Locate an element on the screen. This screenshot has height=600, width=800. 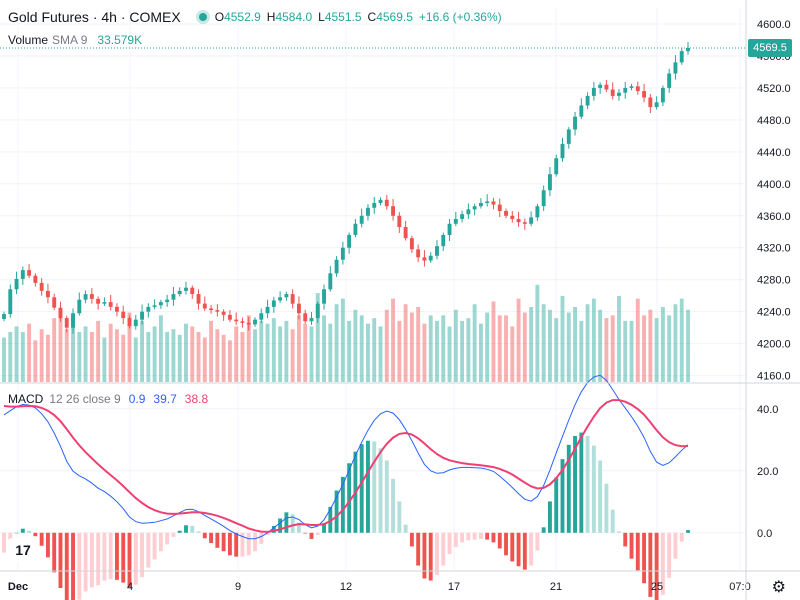
price-tick-label: 4200.0 is located at coordinates (774, 345).